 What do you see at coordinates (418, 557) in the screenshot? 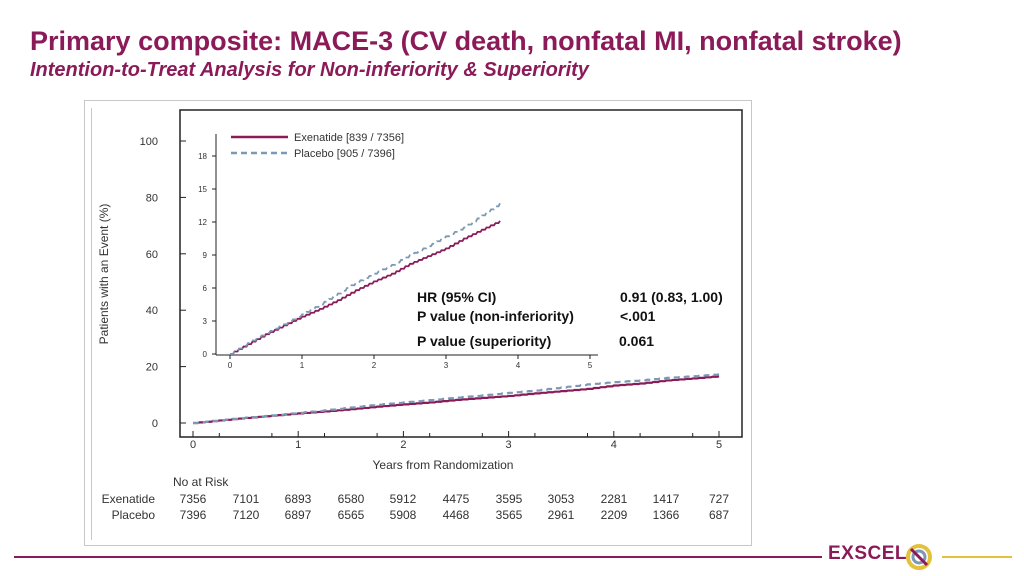
I see `footer-rule` at bounding box center [418, 557].